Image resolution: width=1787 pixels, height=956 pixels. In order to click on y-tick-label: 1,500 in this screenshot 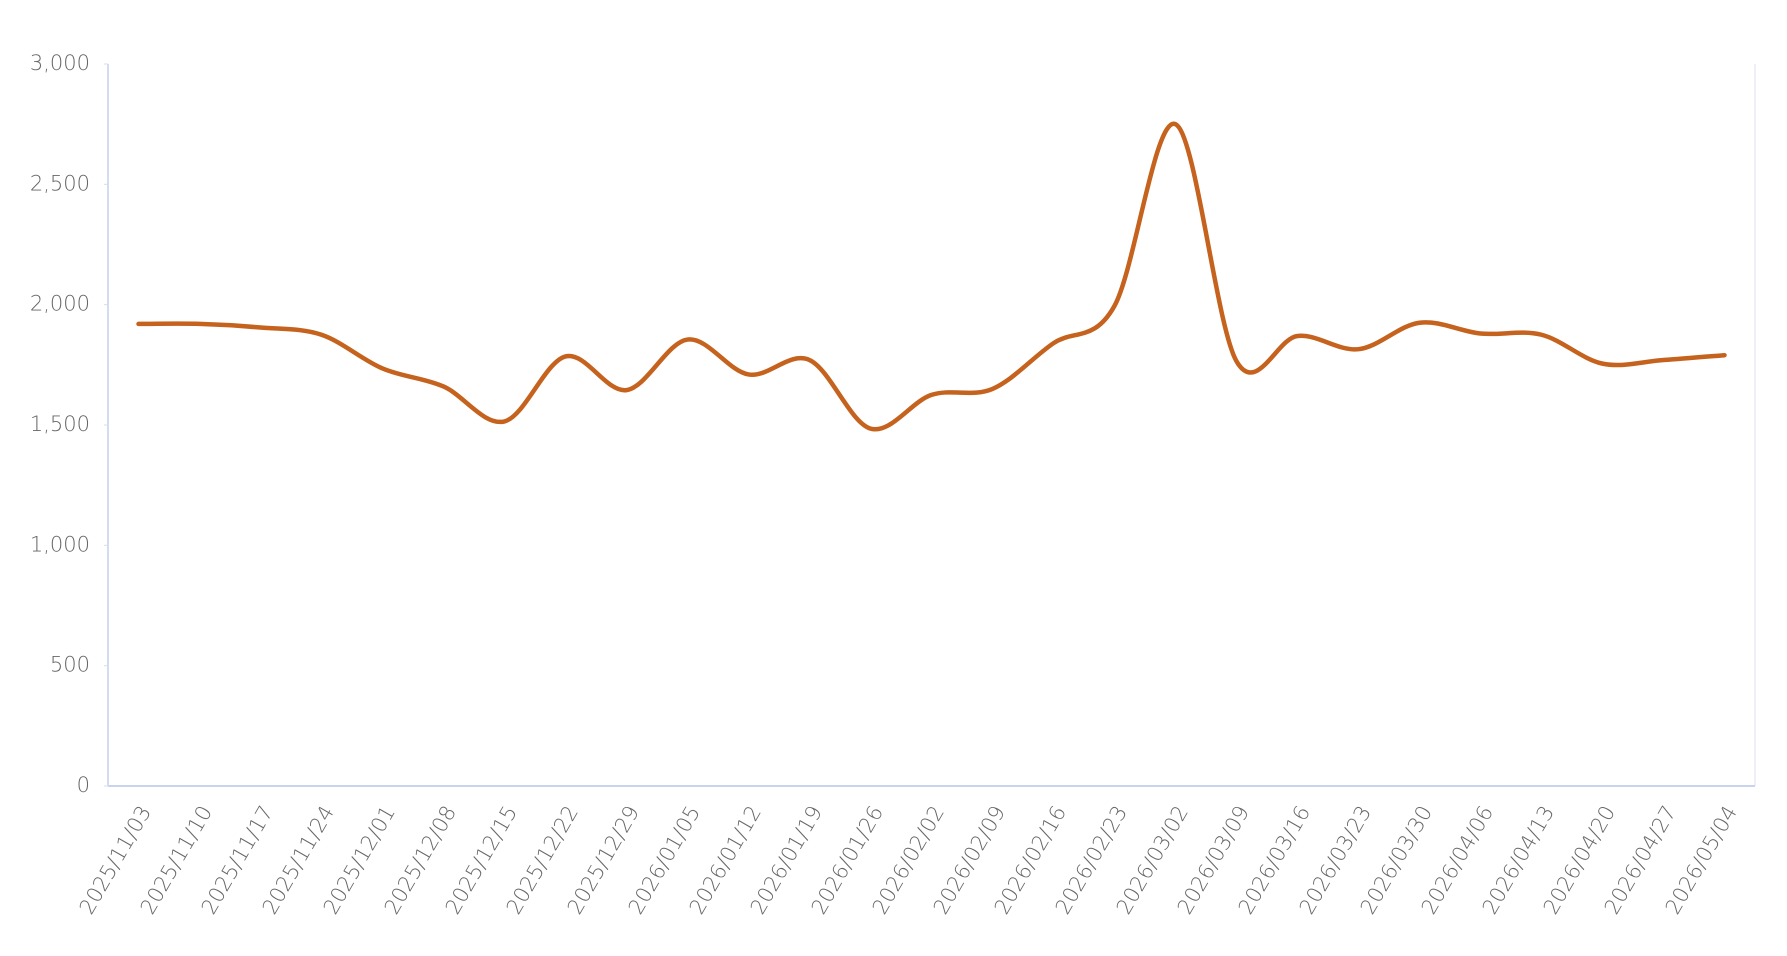, I will do `click(60, 424)`.